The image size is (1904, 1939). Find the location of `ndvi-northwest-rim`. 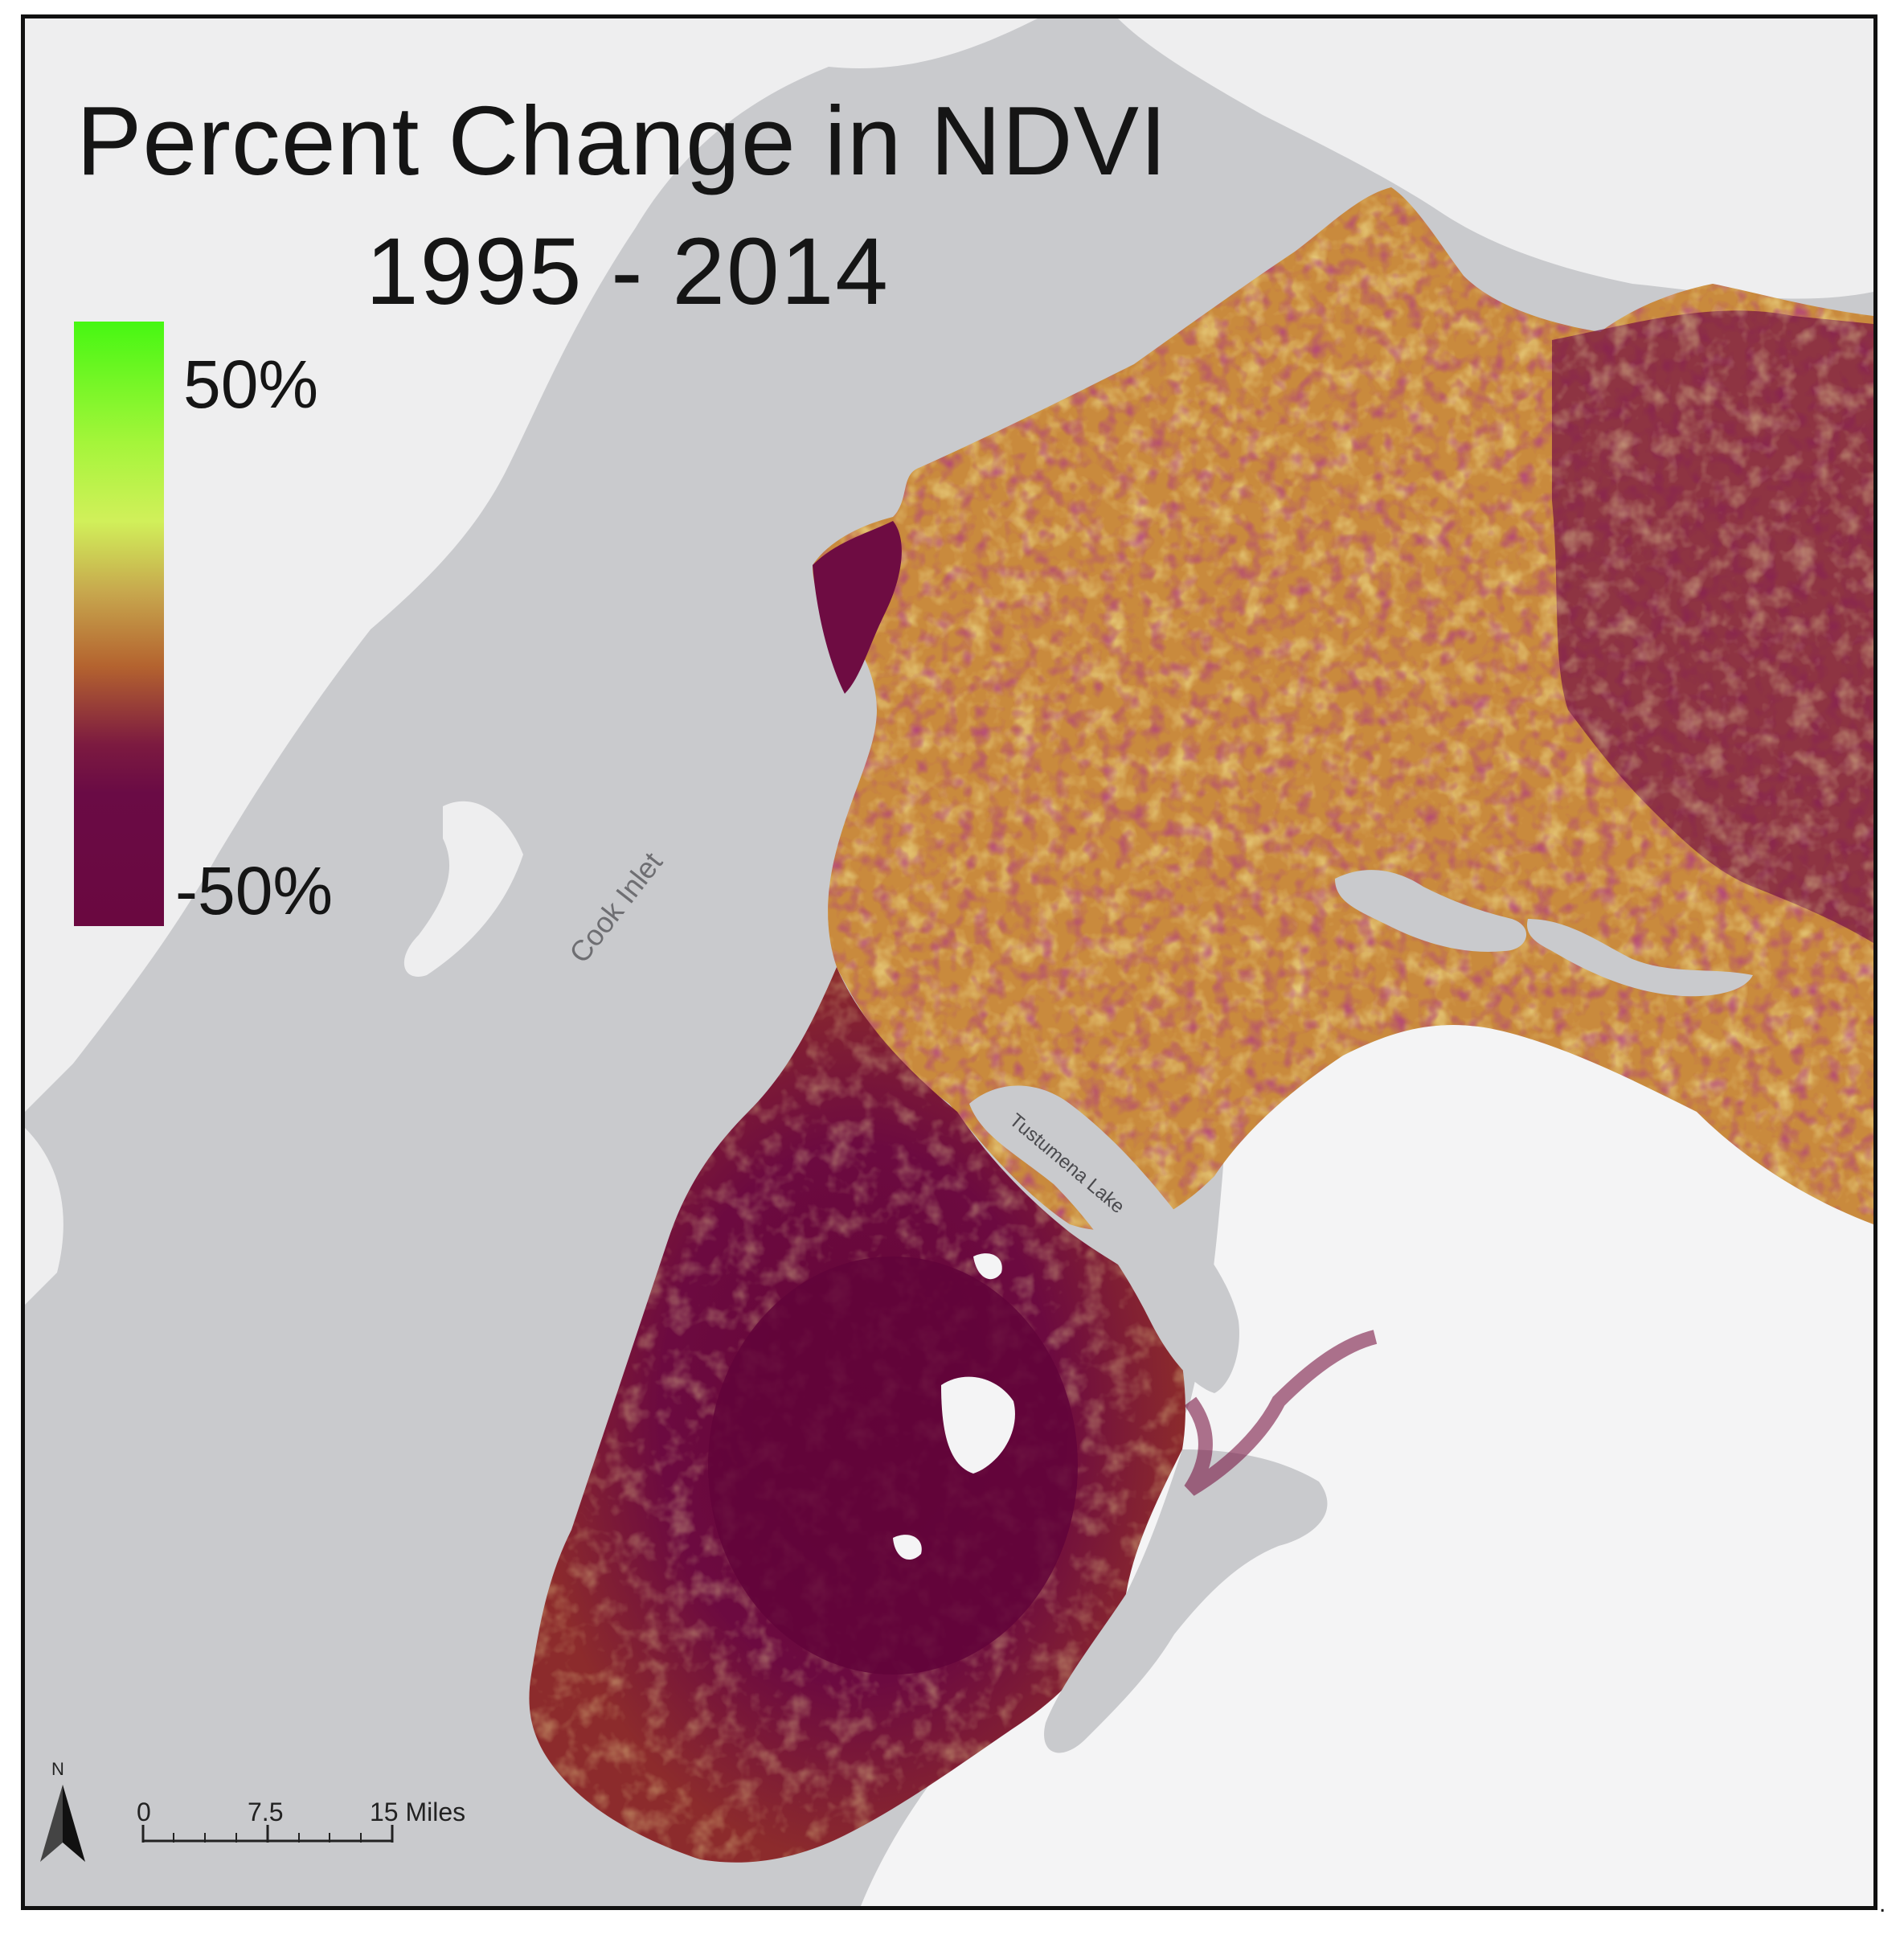

ndvi-northwest-rim is located at coordinates (857, 607).